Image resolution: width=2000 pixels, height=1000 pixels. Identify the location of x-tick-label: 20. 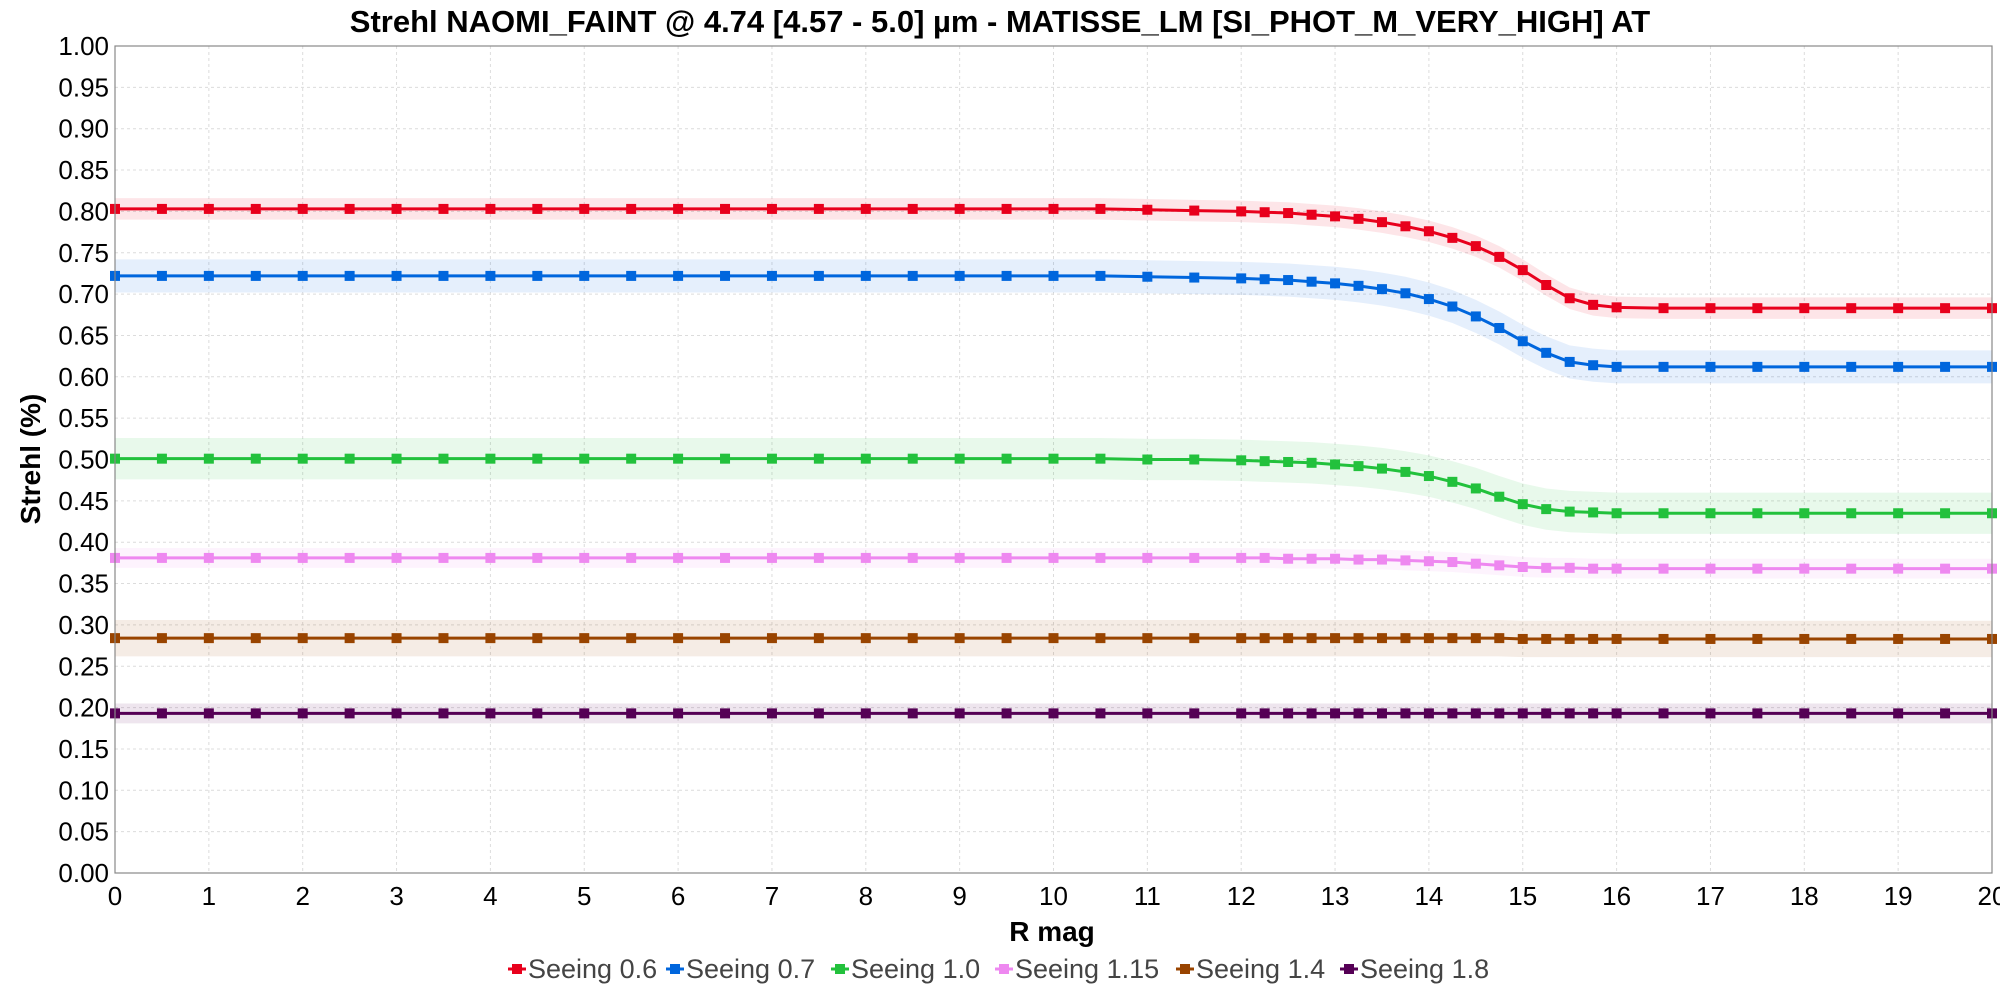
(1989, 896).